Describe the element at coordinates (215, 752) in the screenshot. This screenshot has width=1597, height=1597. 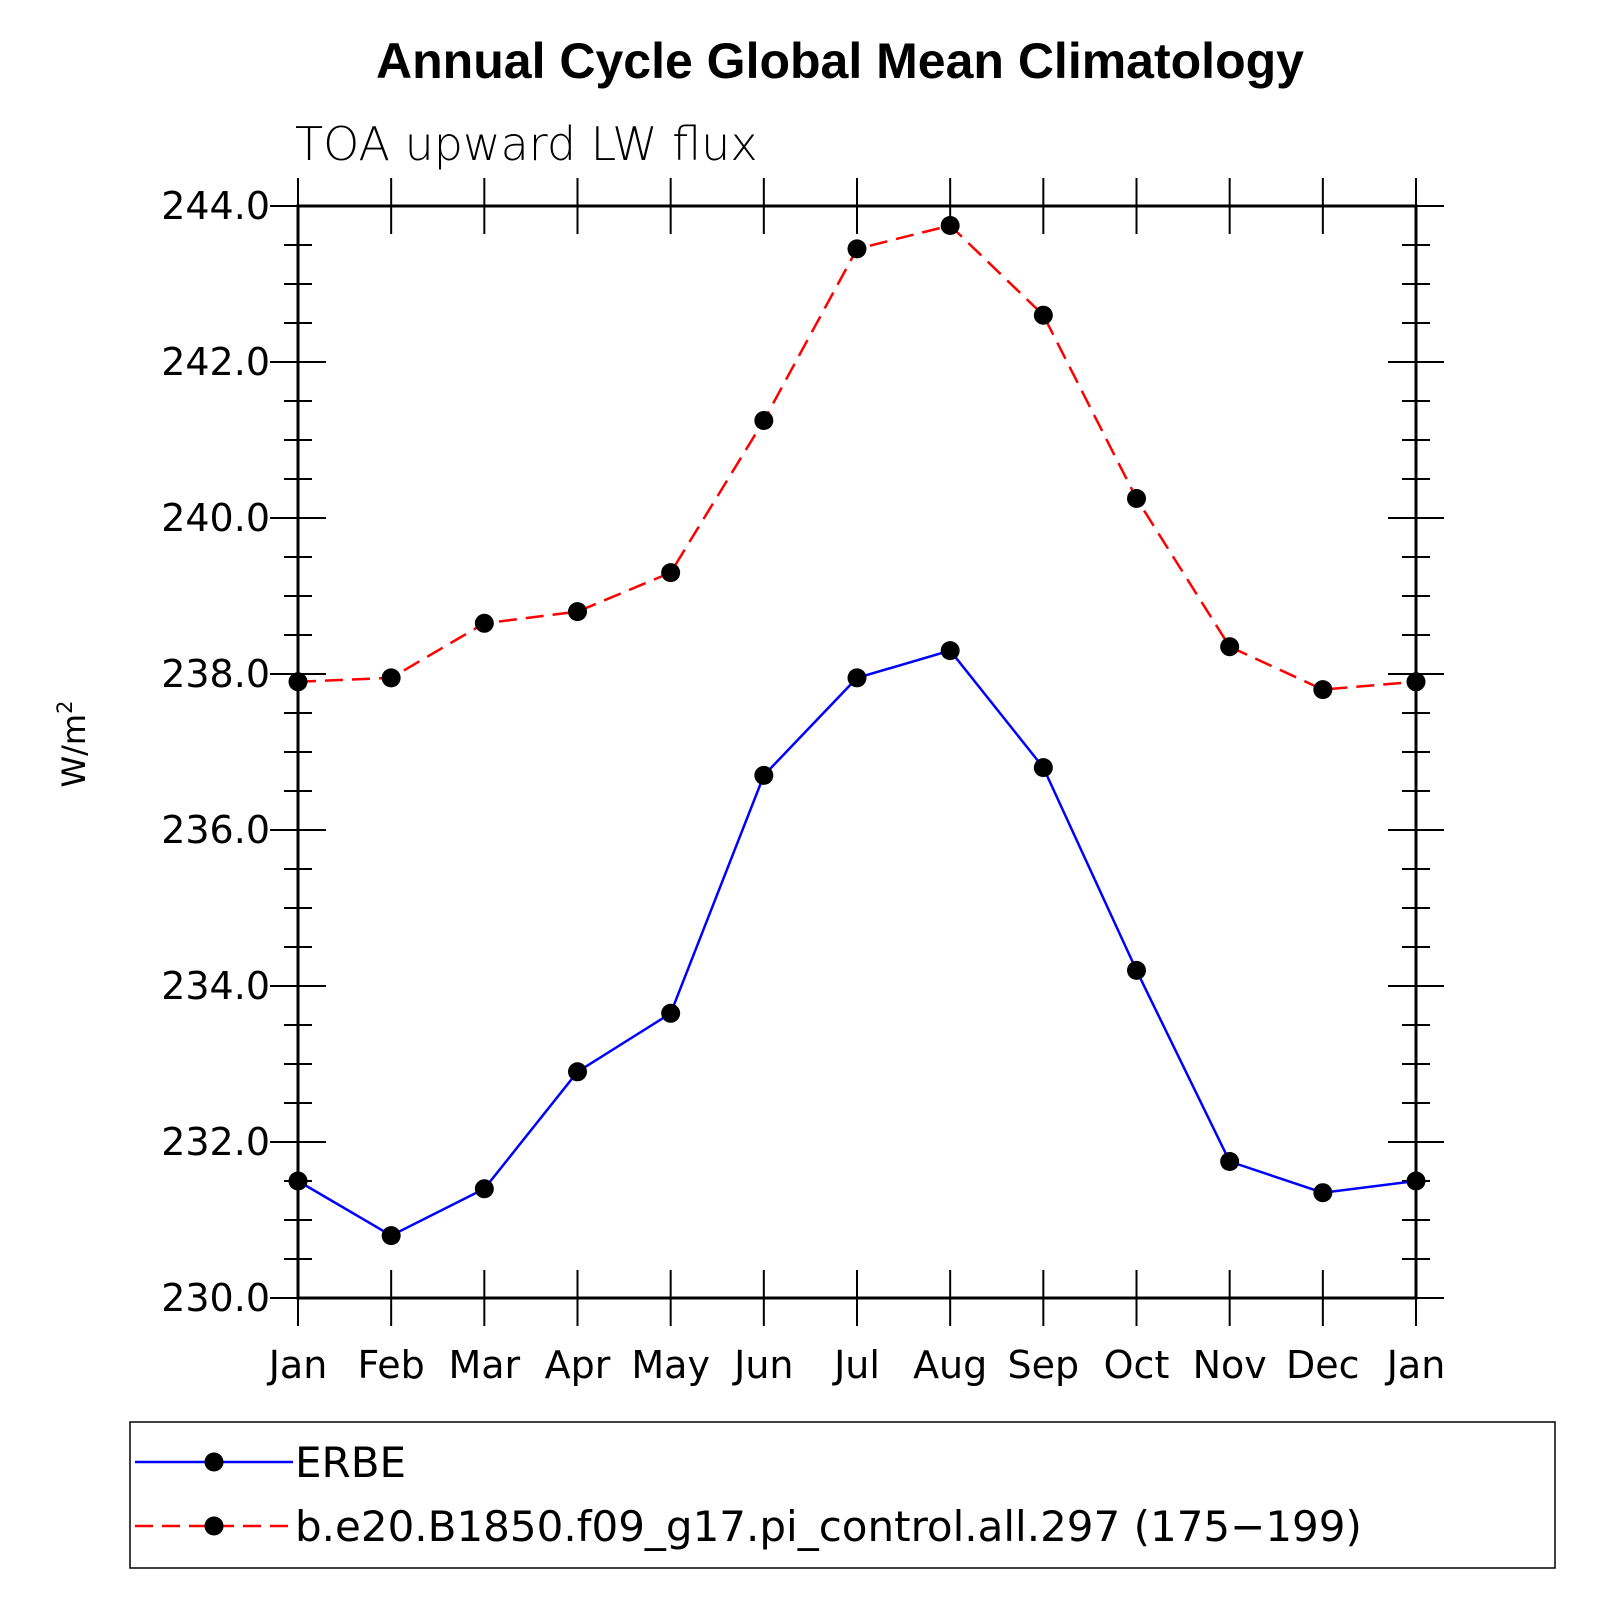
I see `y-axis-tick-labels: 230.0 232.0 234.0 236.0 238.0 240.0 242.0 244.0` at that location.